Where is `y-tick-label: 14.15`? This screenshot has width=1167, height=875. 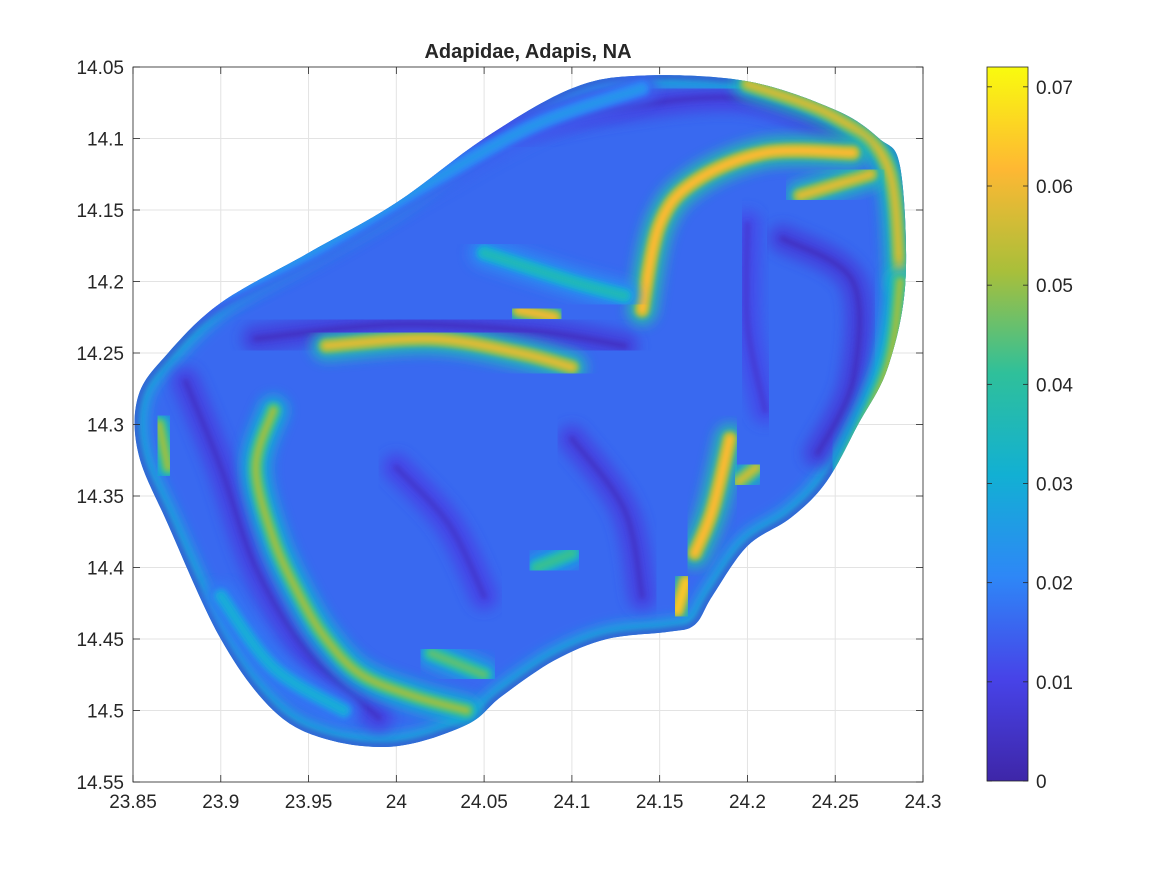 y-tick-label: 14.15 is located at coordinates (100, 211).